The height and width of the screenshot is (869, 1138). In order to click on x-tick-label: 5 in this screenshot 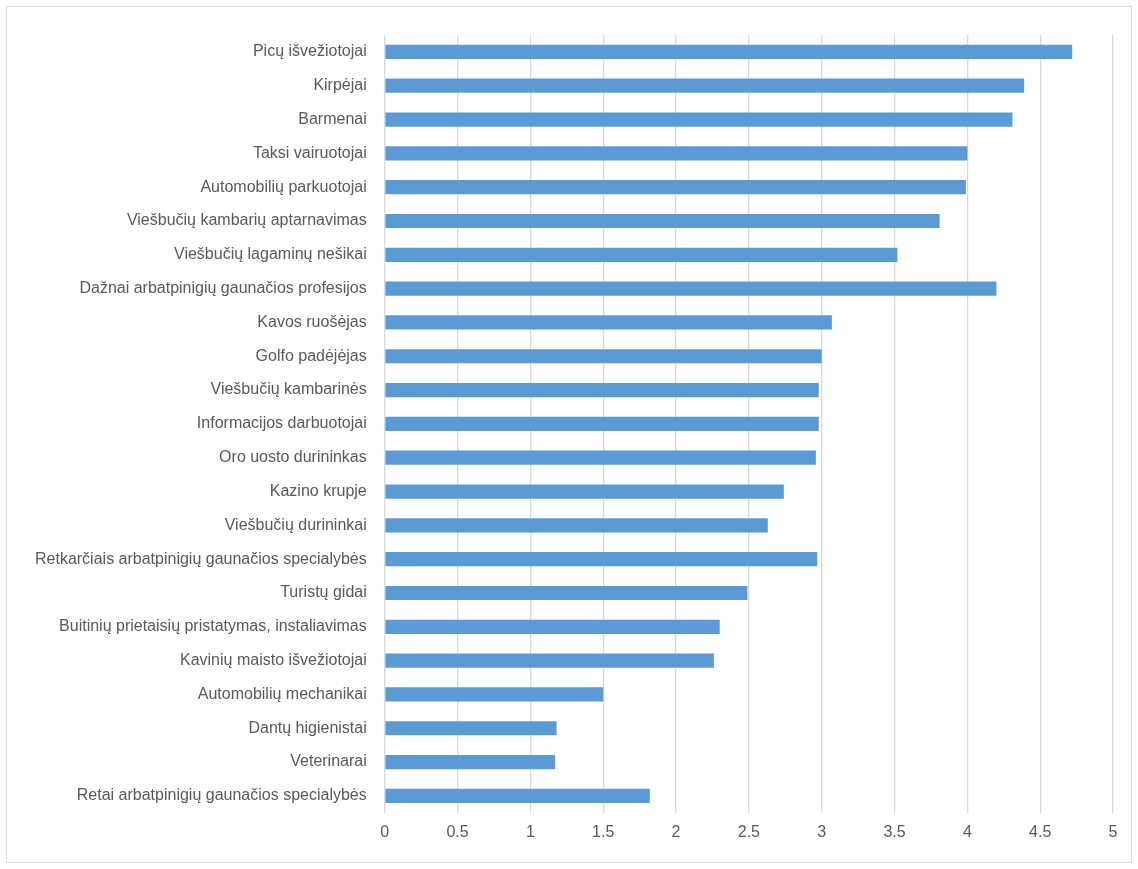, I will do `click(1113, 831)`.